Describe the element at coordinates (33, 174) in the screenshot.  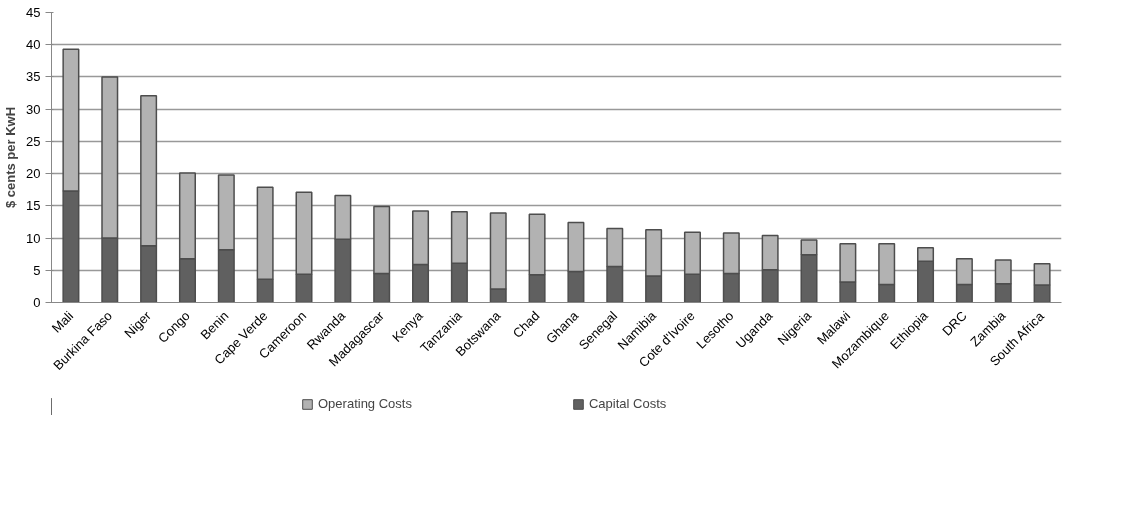
I see `y-tick-label: 20` at that location.